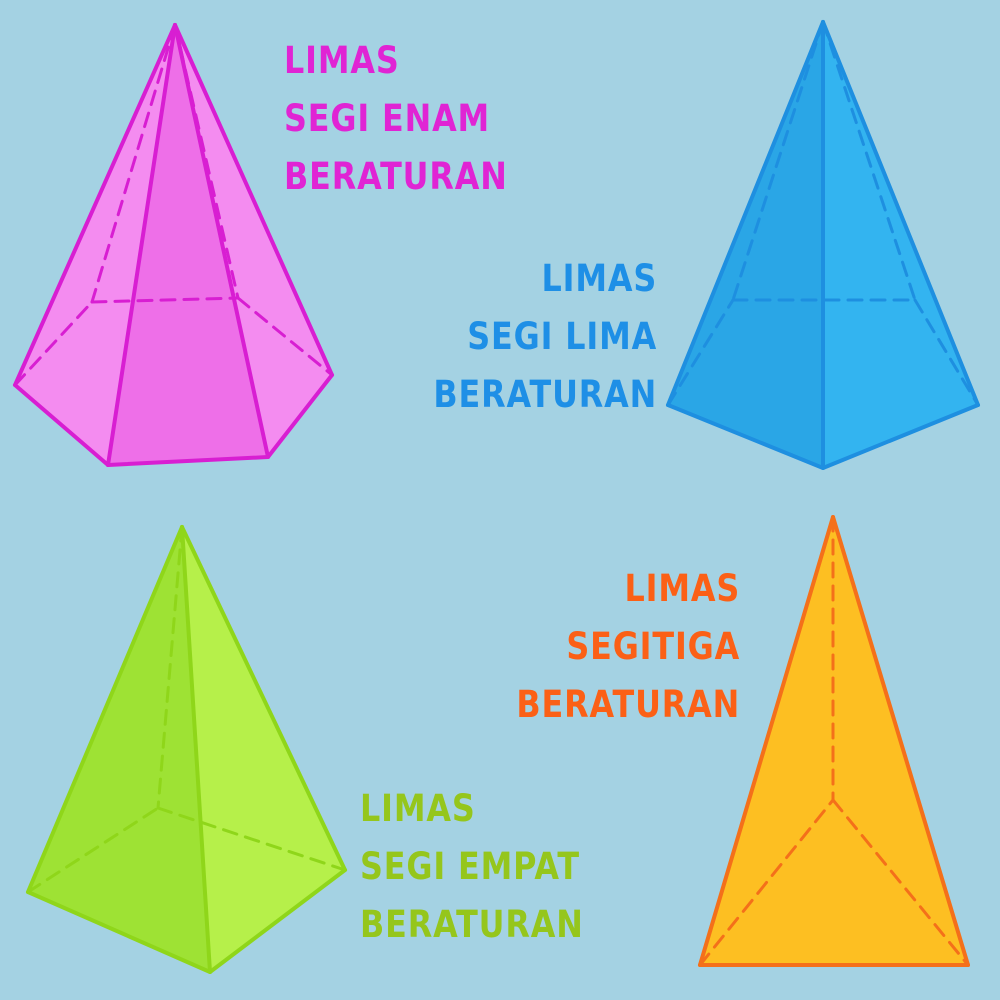  I want to click on hexagonal-pyramid-edges, so click(173, 245).